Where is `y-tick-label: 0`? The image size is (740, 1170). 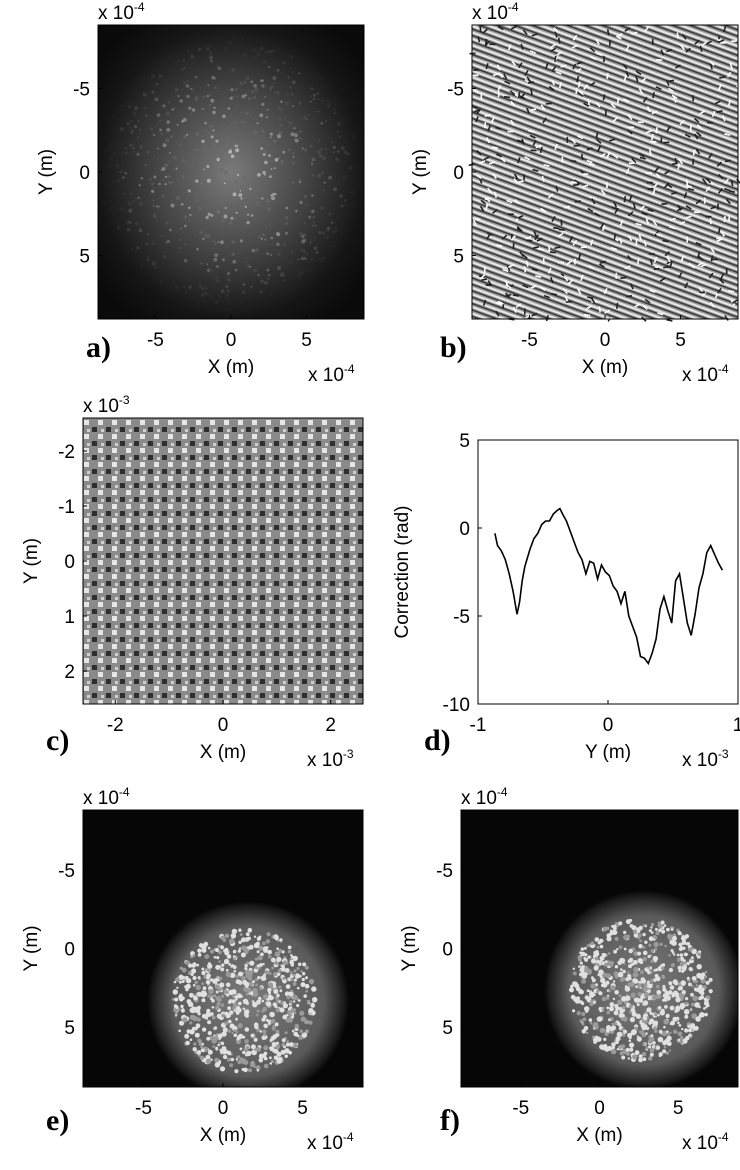
y-tick-label: 0 is located at coordinates (69, 562).